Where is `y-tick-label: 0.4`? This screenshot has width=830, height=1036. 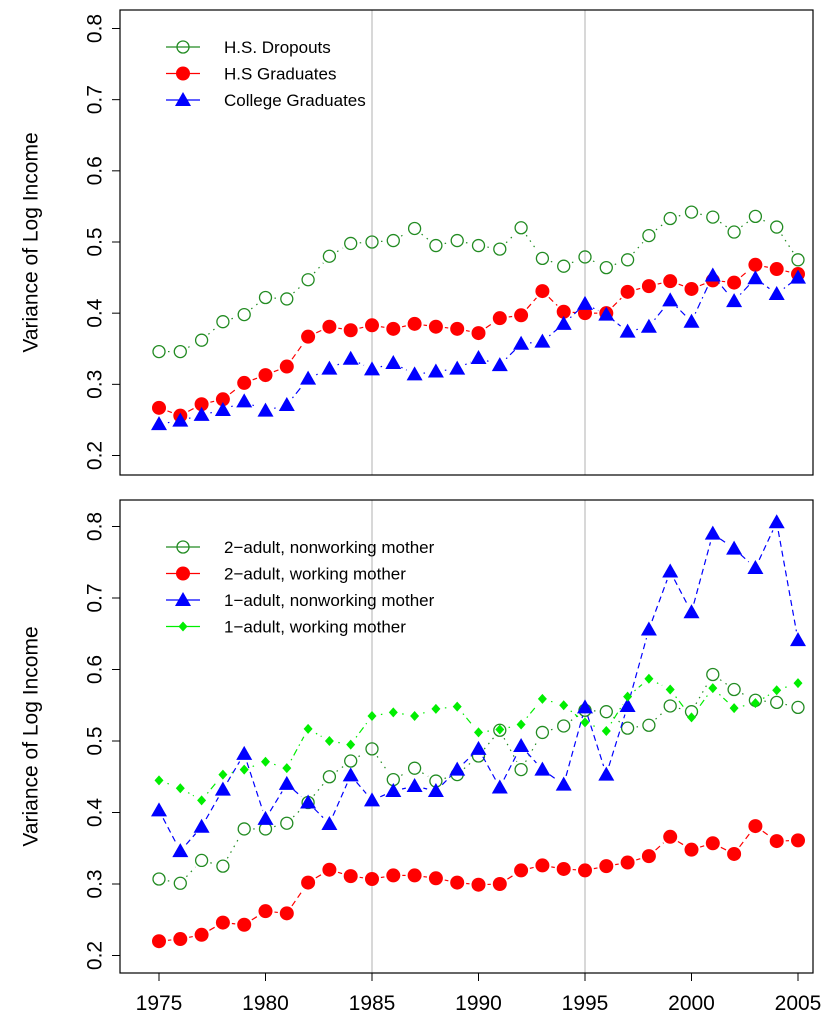 y-tick-label: 0.4 is located at coordinates (94, 313).